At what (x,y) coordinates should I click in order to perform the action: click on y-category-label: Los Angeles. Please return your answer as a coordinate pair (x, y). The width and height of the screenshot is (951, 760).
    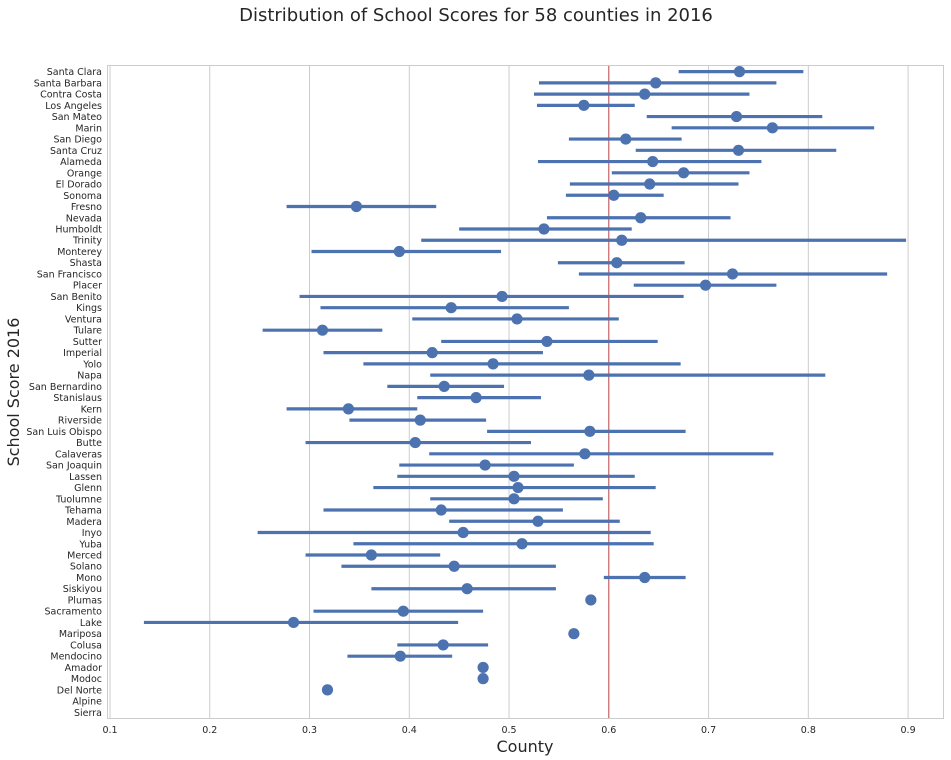
    Looking at the image, I should click on (73, 106).